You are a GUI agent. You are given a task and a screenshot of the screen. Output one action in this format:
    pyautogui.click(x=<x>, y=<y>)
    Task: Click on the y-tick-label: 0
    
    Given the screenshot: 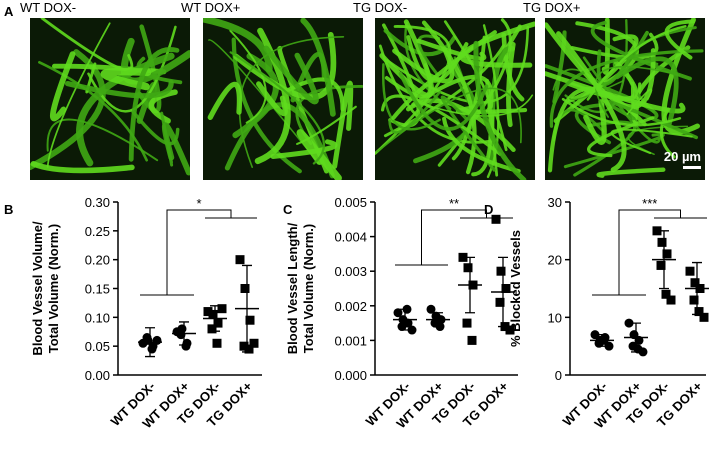 What is the action you would take?
    pyautogui.click(x=558, y=375)
    